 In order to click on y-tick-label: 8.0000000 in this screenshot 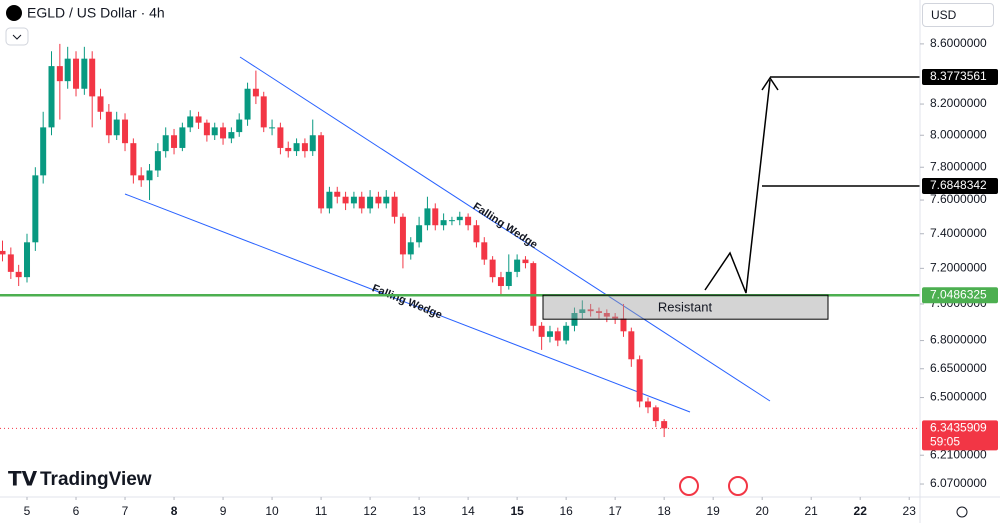, I will do `click(958, 134)`.